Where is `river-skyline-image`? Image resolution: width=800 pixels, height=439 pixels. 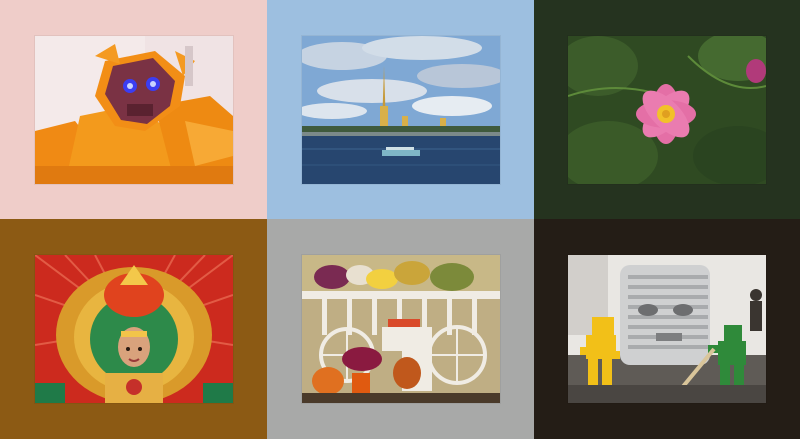
river-skyline-image is located at coordinates (400, 109).